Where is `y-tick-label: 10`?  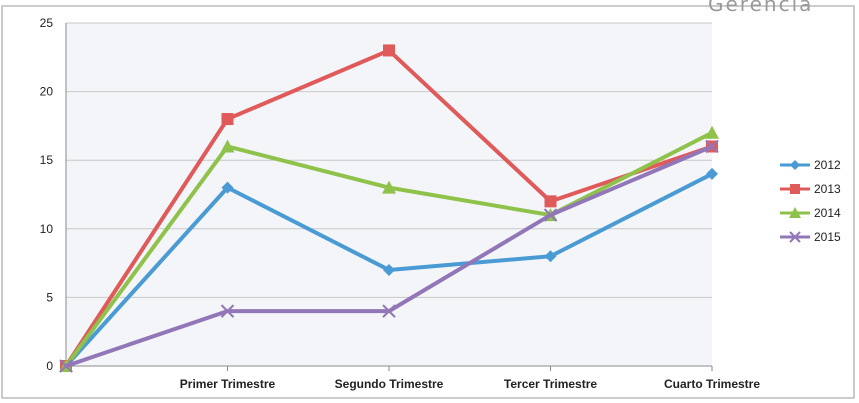 y-tick-label: 10 is located at coordinates (47, 229).